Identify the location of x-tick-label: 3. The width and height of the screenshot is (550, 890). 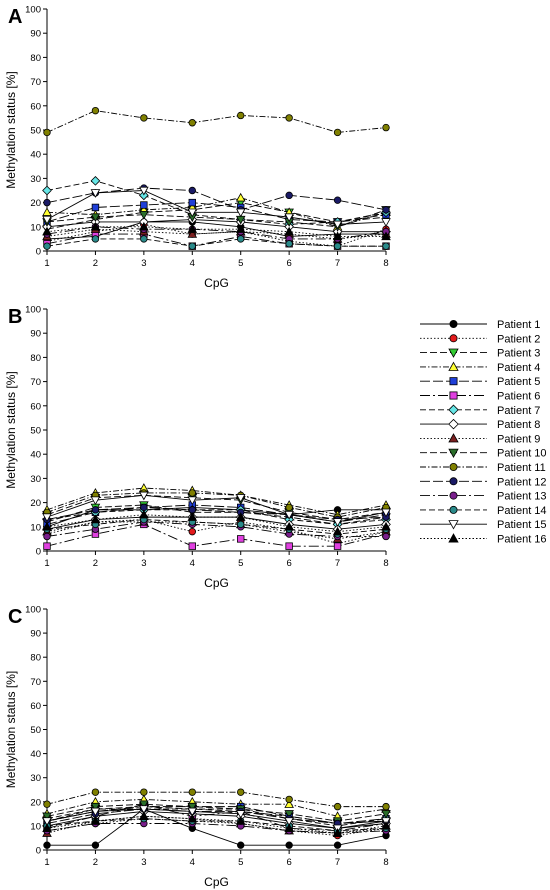
(143, 862).